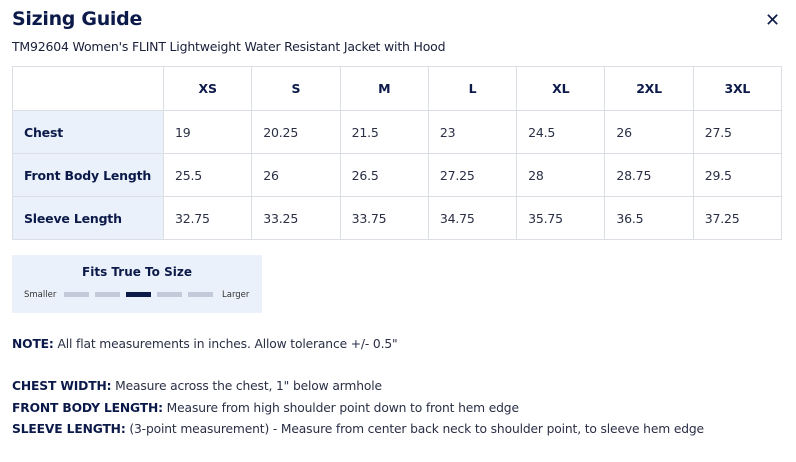 Image resolution: width=796 pixels, height=462 pixels. What do you see at coordinates (69, 429) in the screenshot?
I see `note-label: SLEEVE LENGTH:` at bounding box center [69, 429].